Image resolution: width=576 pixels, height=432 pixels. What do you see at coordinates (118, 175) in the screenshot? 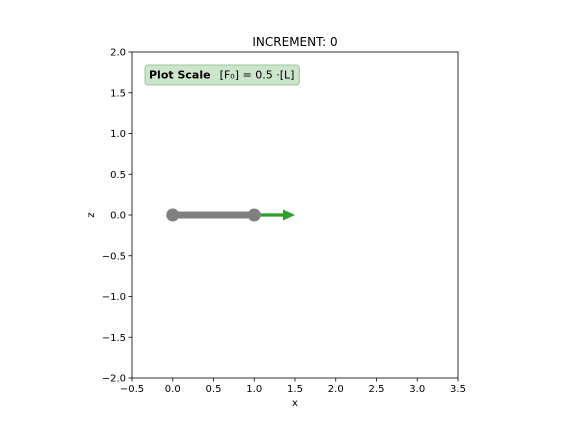
I see `y-tick-label: 0.5` at bounding box center [118, 175].